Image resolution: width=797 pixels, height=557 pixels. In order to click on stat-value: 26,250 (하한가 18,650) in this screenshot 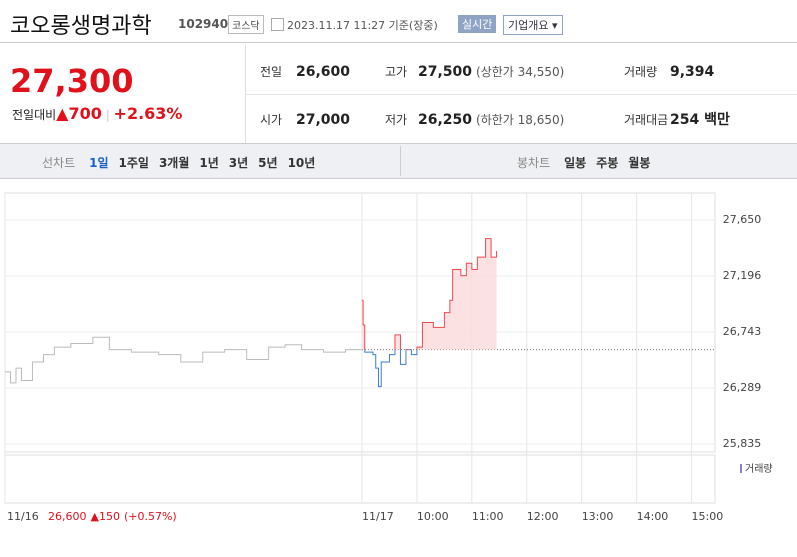, I will do `click(491, 118)`.